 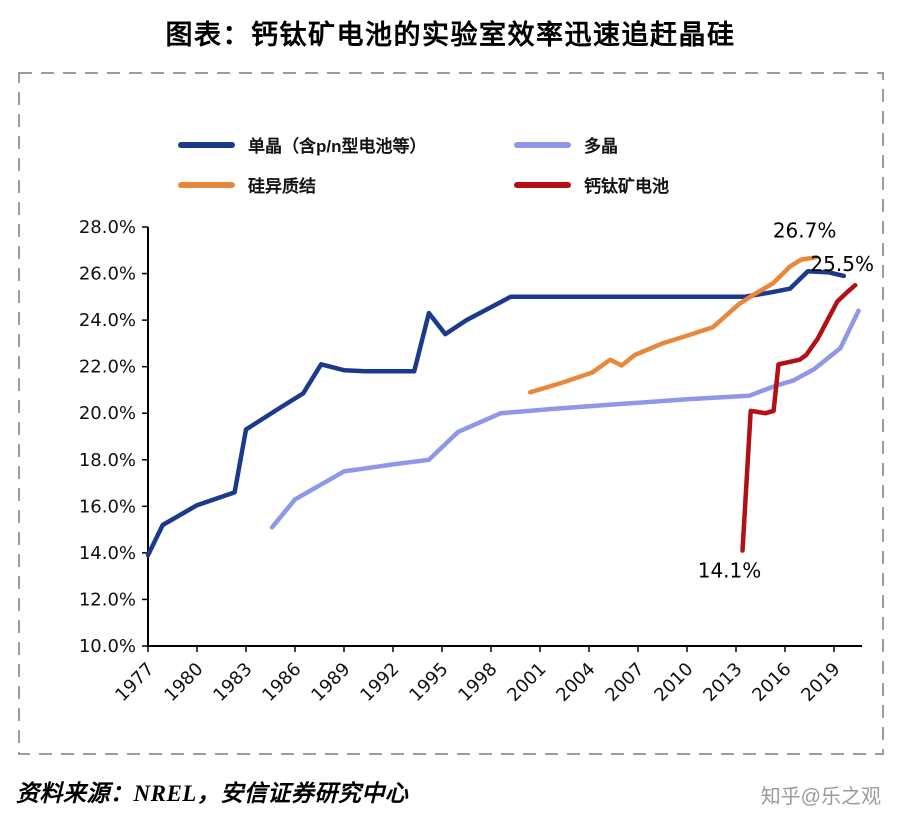 I want to click on svg-text: 1986, so click(x=281, y=682).